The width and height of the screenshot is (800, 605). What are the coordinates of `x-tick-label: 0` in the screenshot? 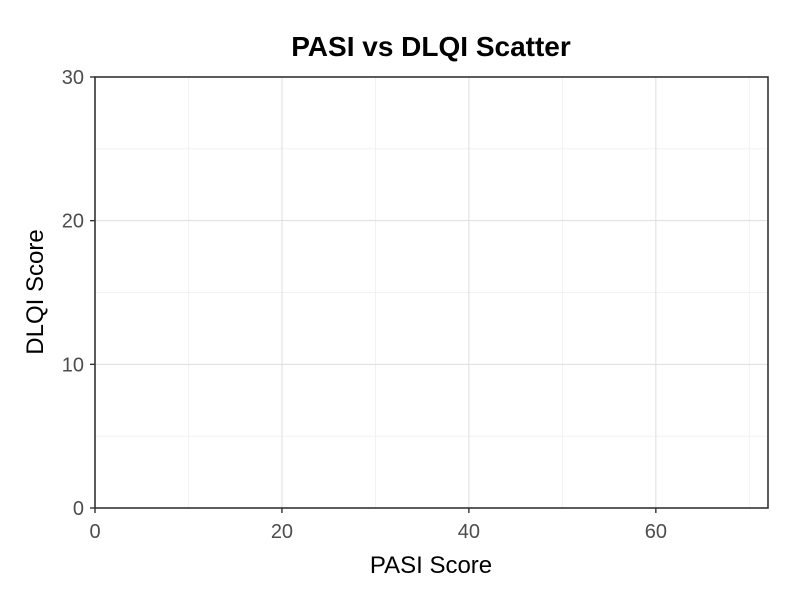 It's located at (94, 532).